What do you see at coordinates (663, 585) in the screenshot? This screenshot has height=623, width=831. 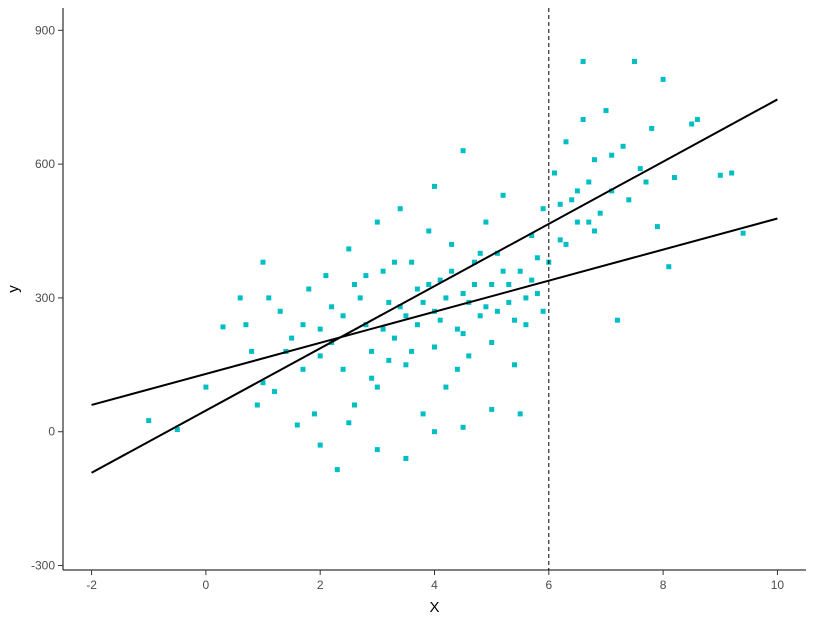 I see `x-tick-label: 8` at bounding box center [663, 585].